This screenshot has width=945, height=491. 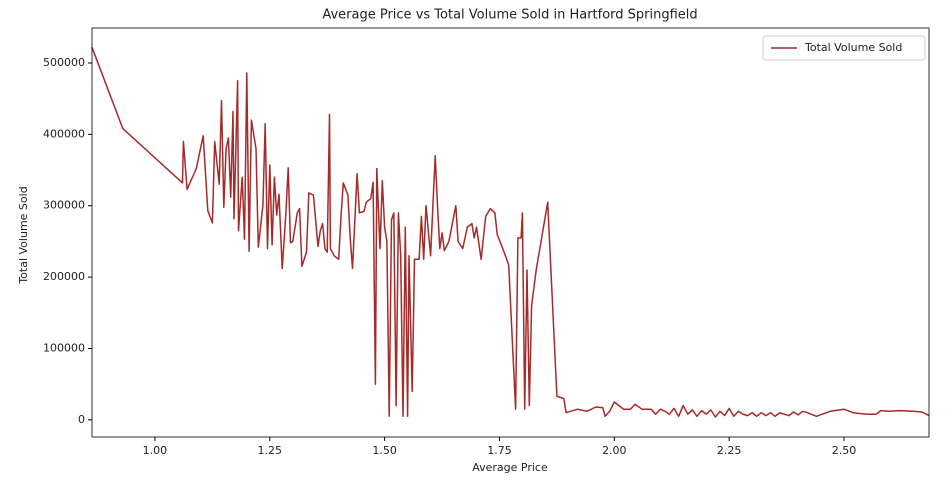 What do you see at coordinates (499, 450) in the screenshot?
I see `x-tick-label: 1.75` at bounding box center [499, 450].